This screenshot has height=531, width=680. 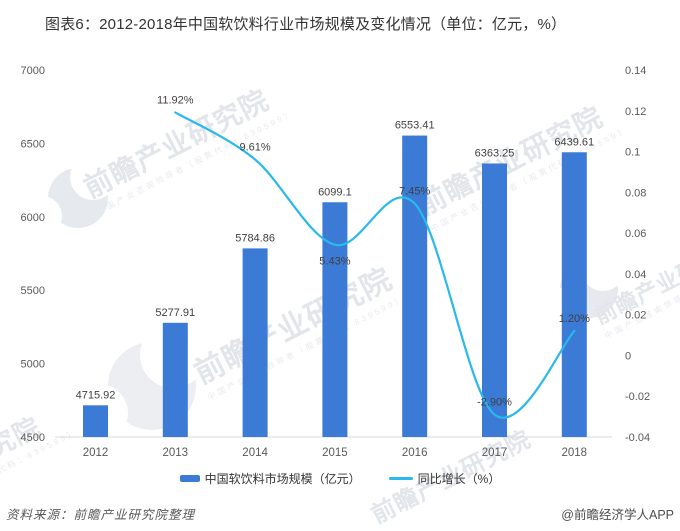 I want to click on bar-2018, so click(x=574, y=294).